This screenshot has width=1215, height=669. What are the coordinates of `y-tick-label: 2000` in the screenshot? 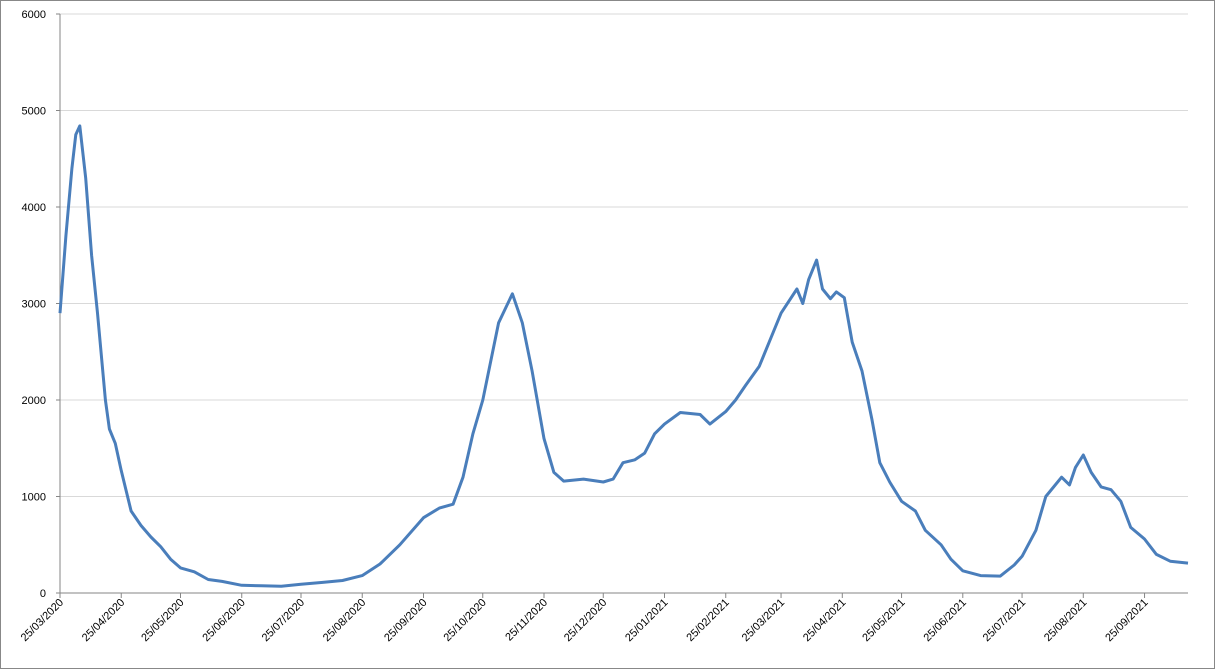 It's located at (34, 401).